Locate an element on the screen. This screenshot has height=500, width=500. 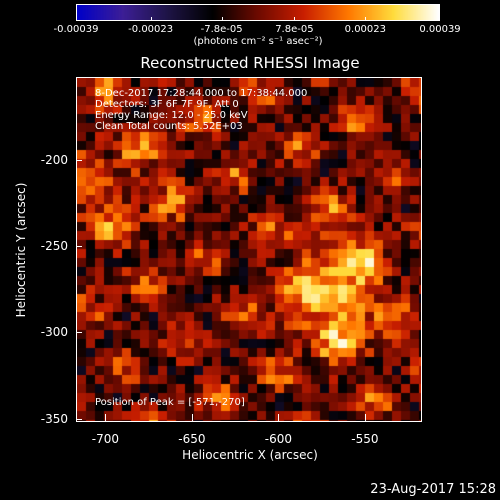
x-axis-label: Heliocentric X (arcsec) is located at coordinates (250, 455).